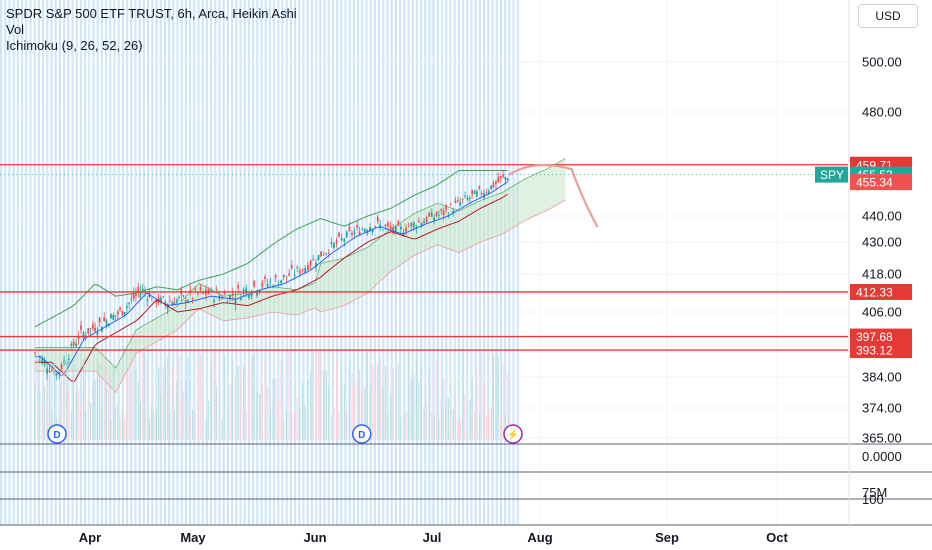 Image resolution: width=932 pixels, height=550 pixels. Describe the element at coordinates (15, 29) in the screenshot. I see `indicator-vol: Vol` at that location.